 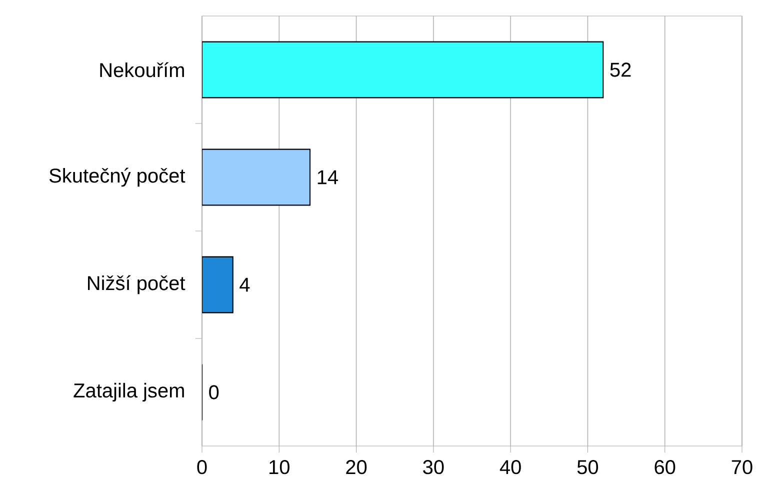 I want to click on y-tick-label: Zatajila jsem, so click(x=129, y=392).